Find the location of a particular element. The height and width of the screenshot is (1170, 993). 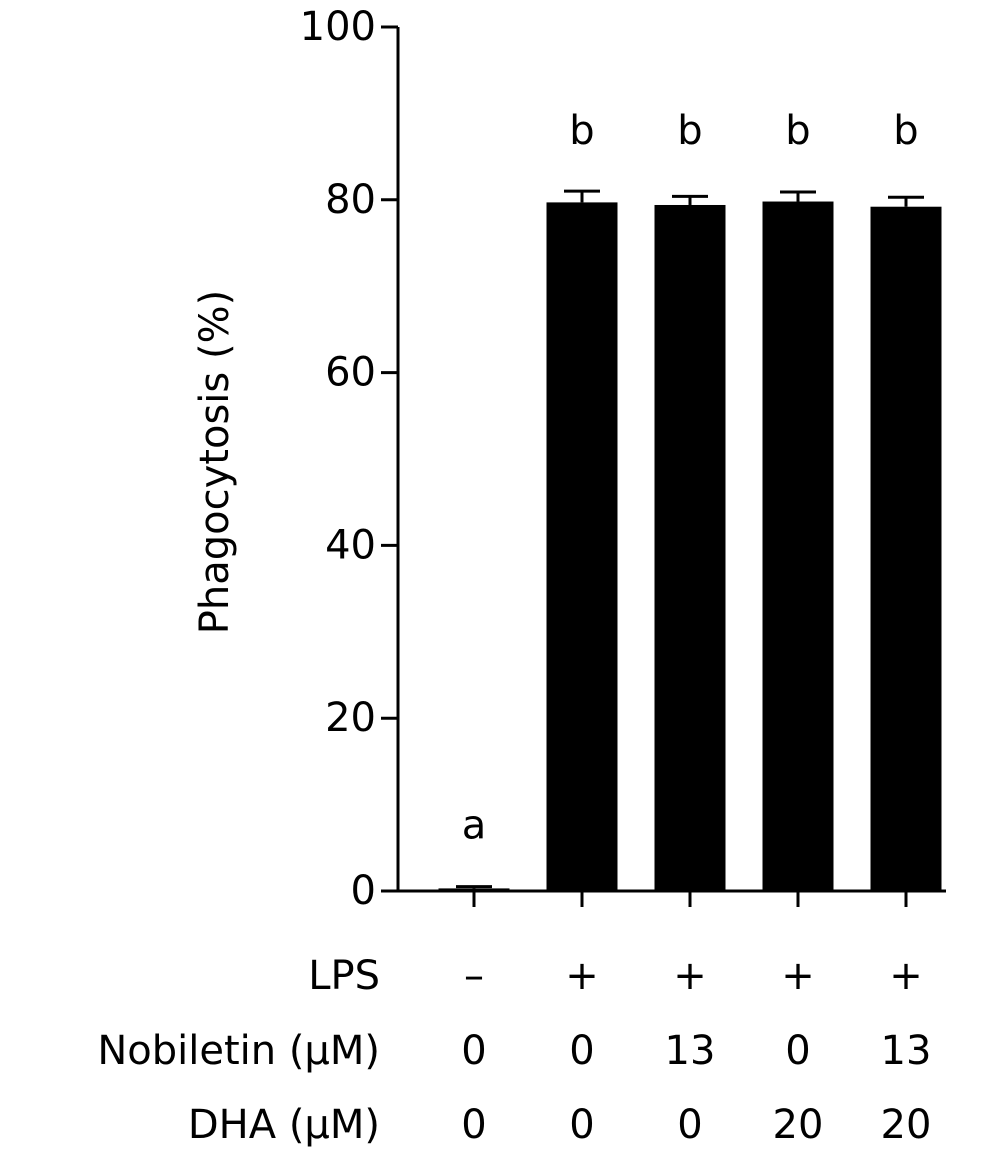

y-tick-label: 0 is located at coordinates (363, 891).